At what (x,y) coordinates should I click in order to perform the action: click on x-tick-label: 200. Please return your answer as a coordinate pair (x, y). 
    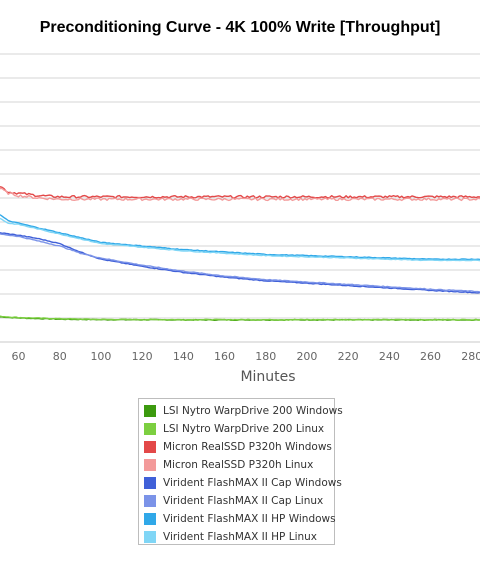
    Looking at the image, I should click on (306, 356).